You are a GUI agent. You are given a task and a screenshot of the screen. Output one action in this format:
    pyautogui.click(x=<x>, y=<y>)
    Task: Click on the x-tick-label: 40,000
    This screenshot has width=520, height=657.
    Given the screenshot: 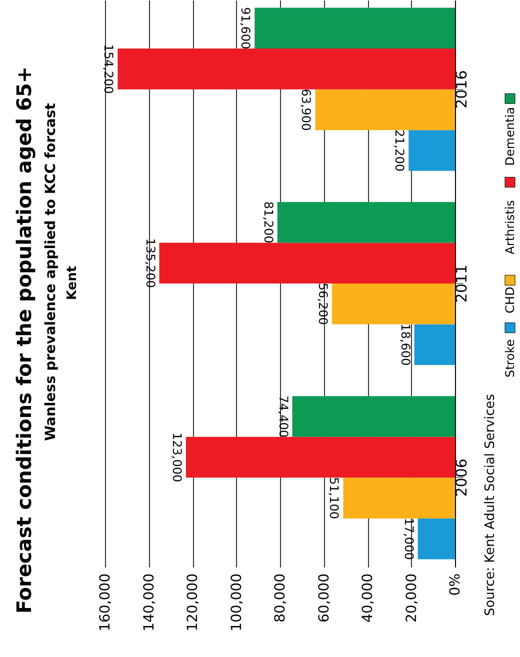 What is the action you would take?
    pyautogui.click(x=368, y=598)
    